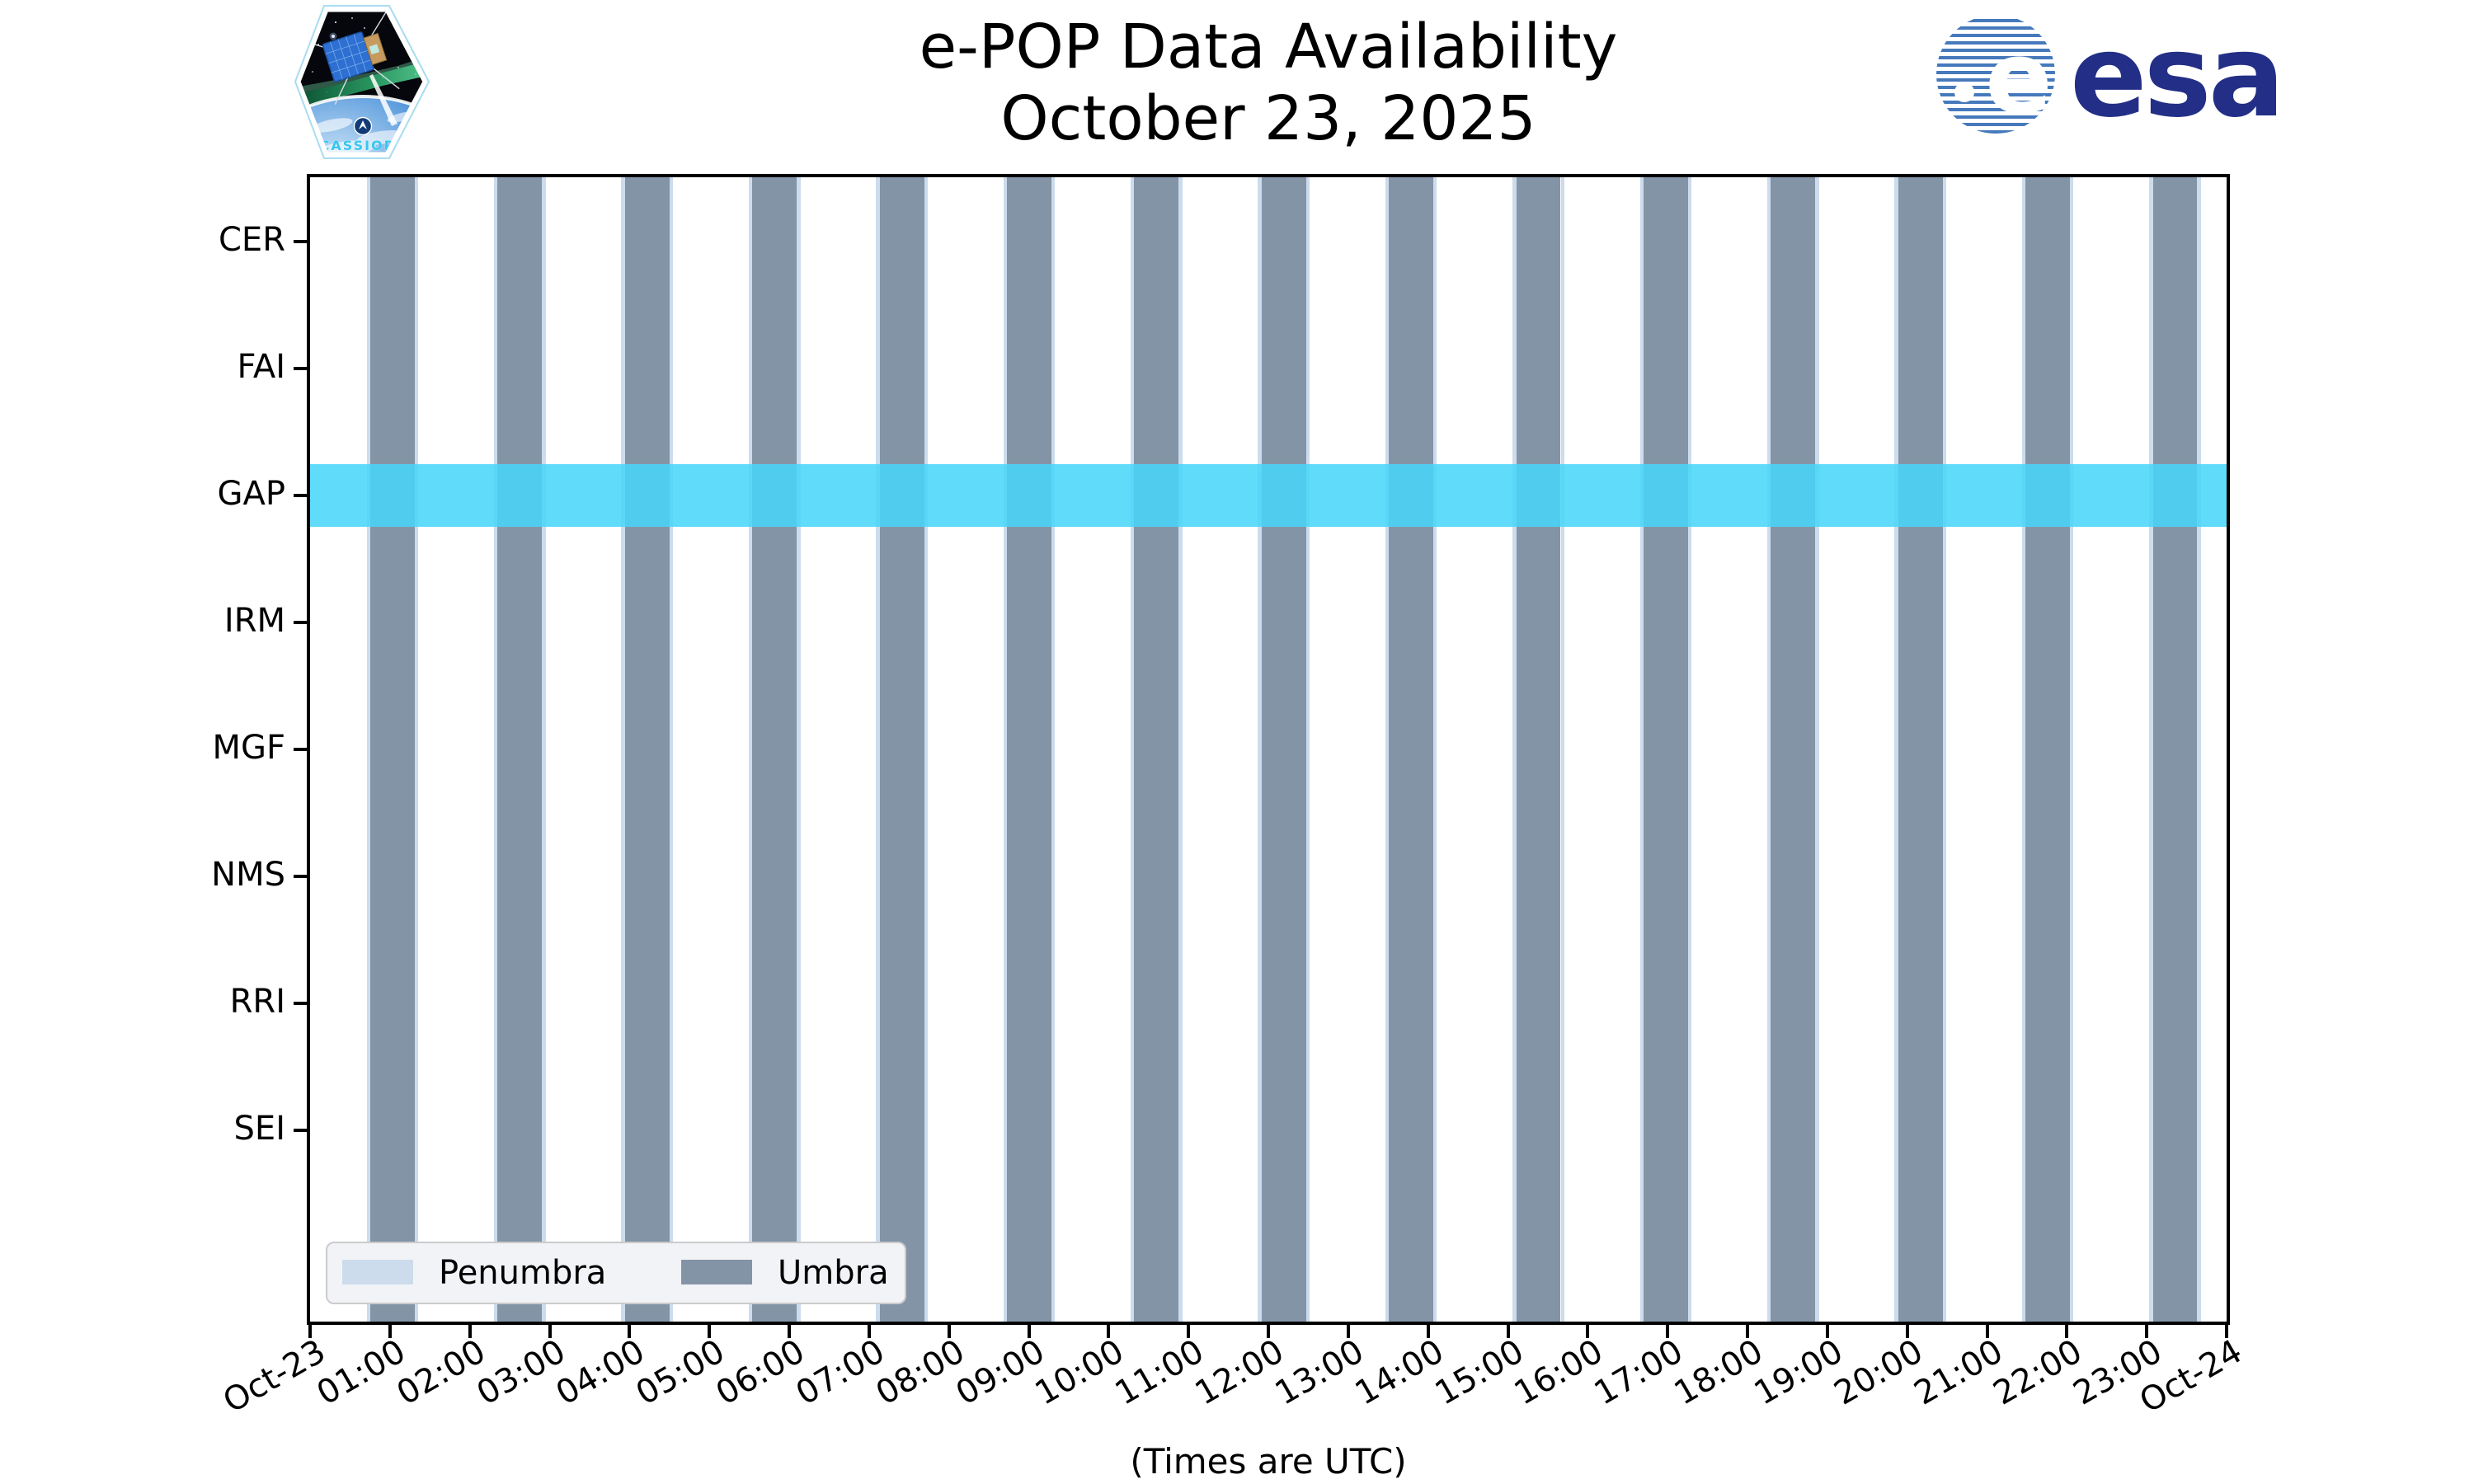  What do you see at coordinates (1268, 47) in the screenshot?
I see `chart-title: e-POP Data Availability` at bounding box center [1268, 47].